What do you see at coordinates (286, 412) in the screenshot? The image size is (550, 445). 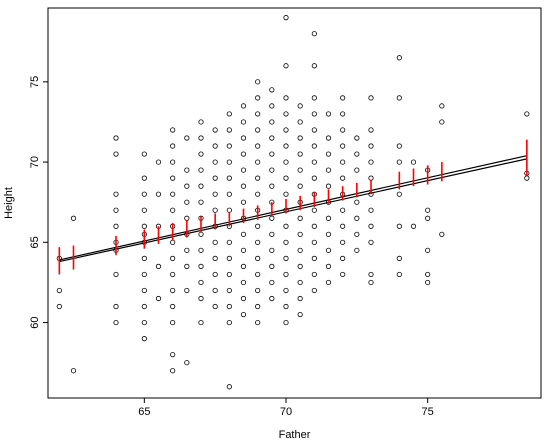 I see `x-tick-label: 70` at bounding box center [286, 412].